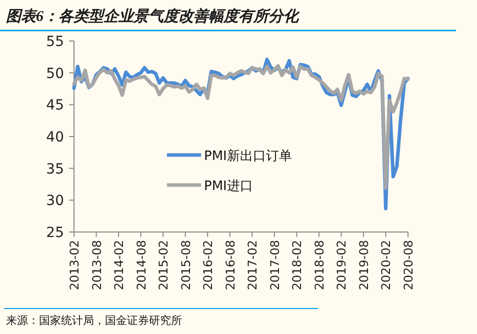 The height and width of the screenshot is (334, 477). I want to click on y-tick-label: 30, so click(55, 201).